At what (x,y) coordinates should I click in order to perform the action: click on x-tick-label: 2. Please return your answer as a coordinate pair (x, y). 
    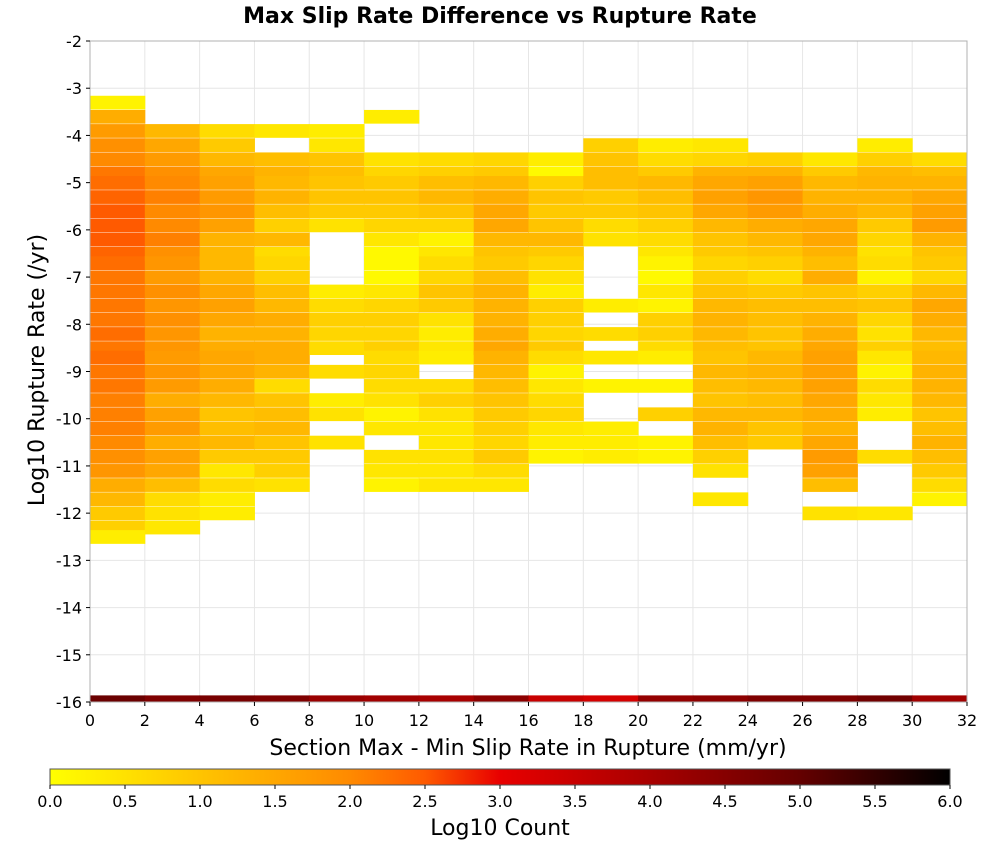
    Looking at the image, I should click on (145, 720).